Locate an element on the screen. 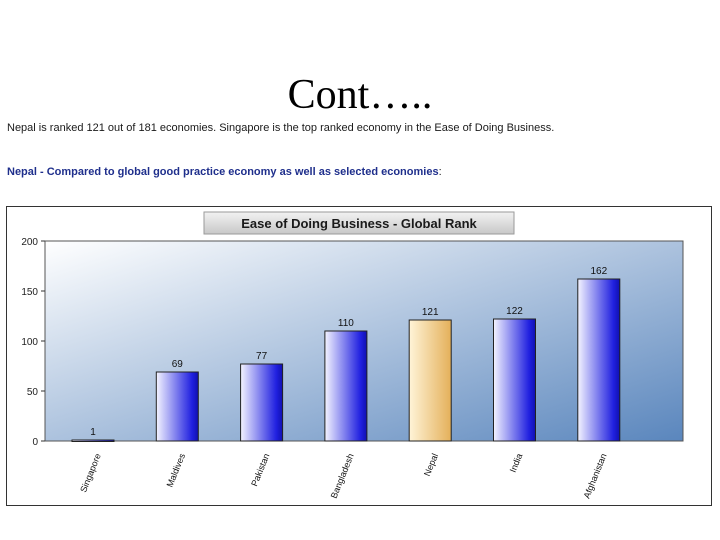 The width and height of the screenshot is (720, 540). data-label-india: 122 is located at coordinates (514, 311).